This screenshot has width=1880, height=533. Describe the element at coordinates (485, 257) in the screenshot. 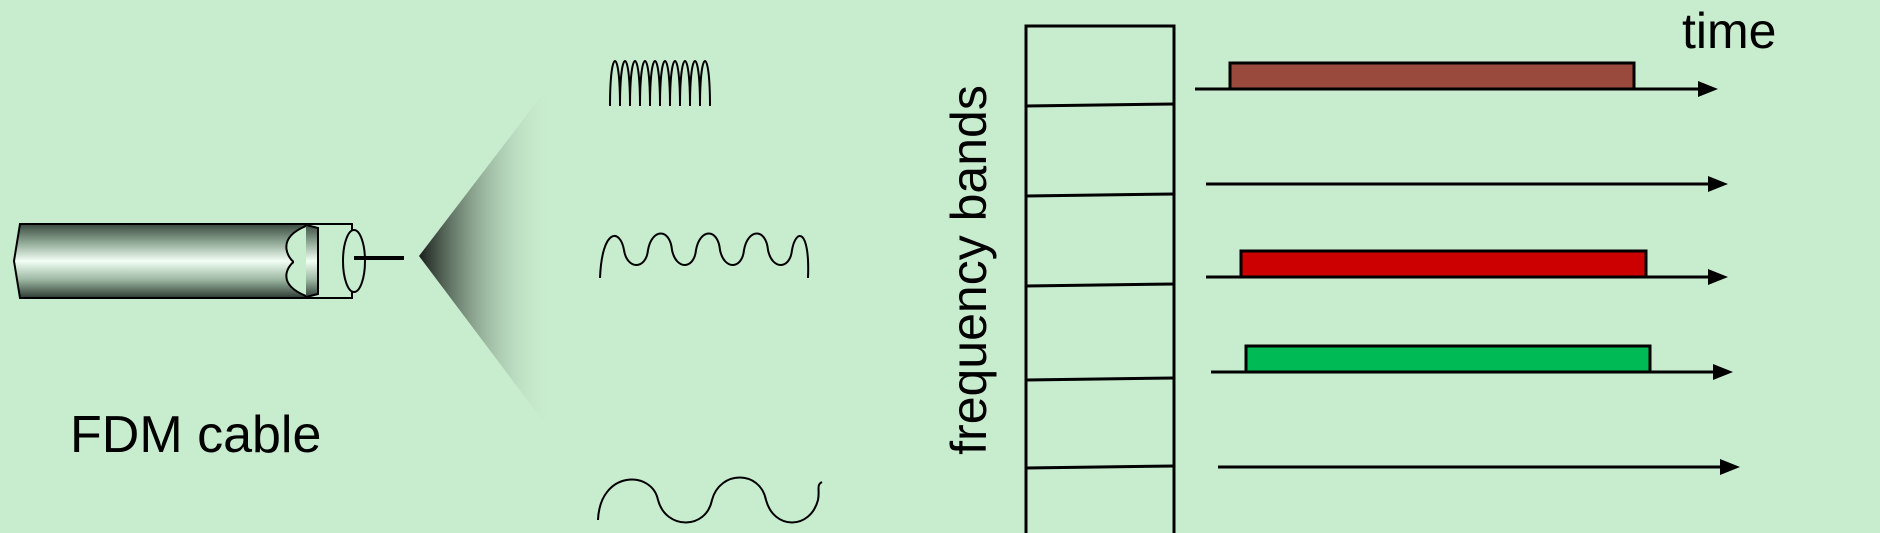

I see `signal-fan` at that location.